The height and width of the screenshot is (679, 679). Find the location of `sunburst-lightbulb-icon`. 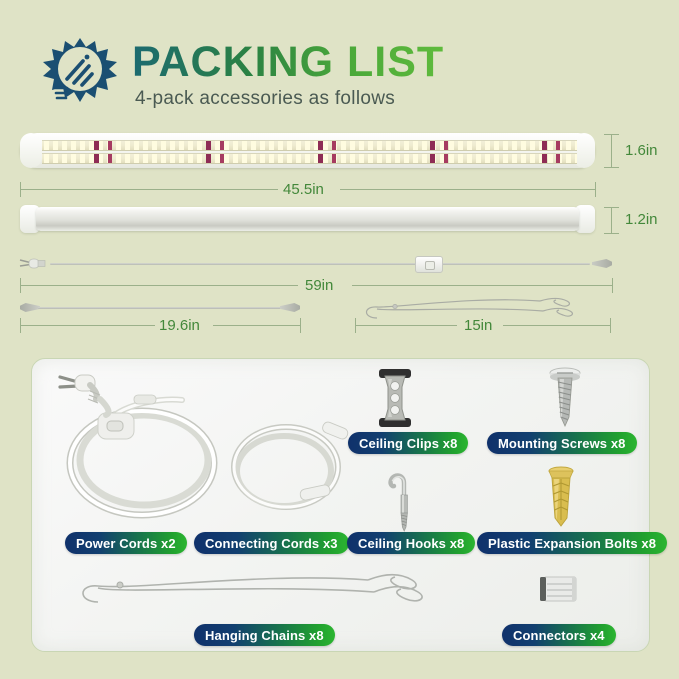

sunburst-lightbulb-icon is located at coordinates (80, 74).